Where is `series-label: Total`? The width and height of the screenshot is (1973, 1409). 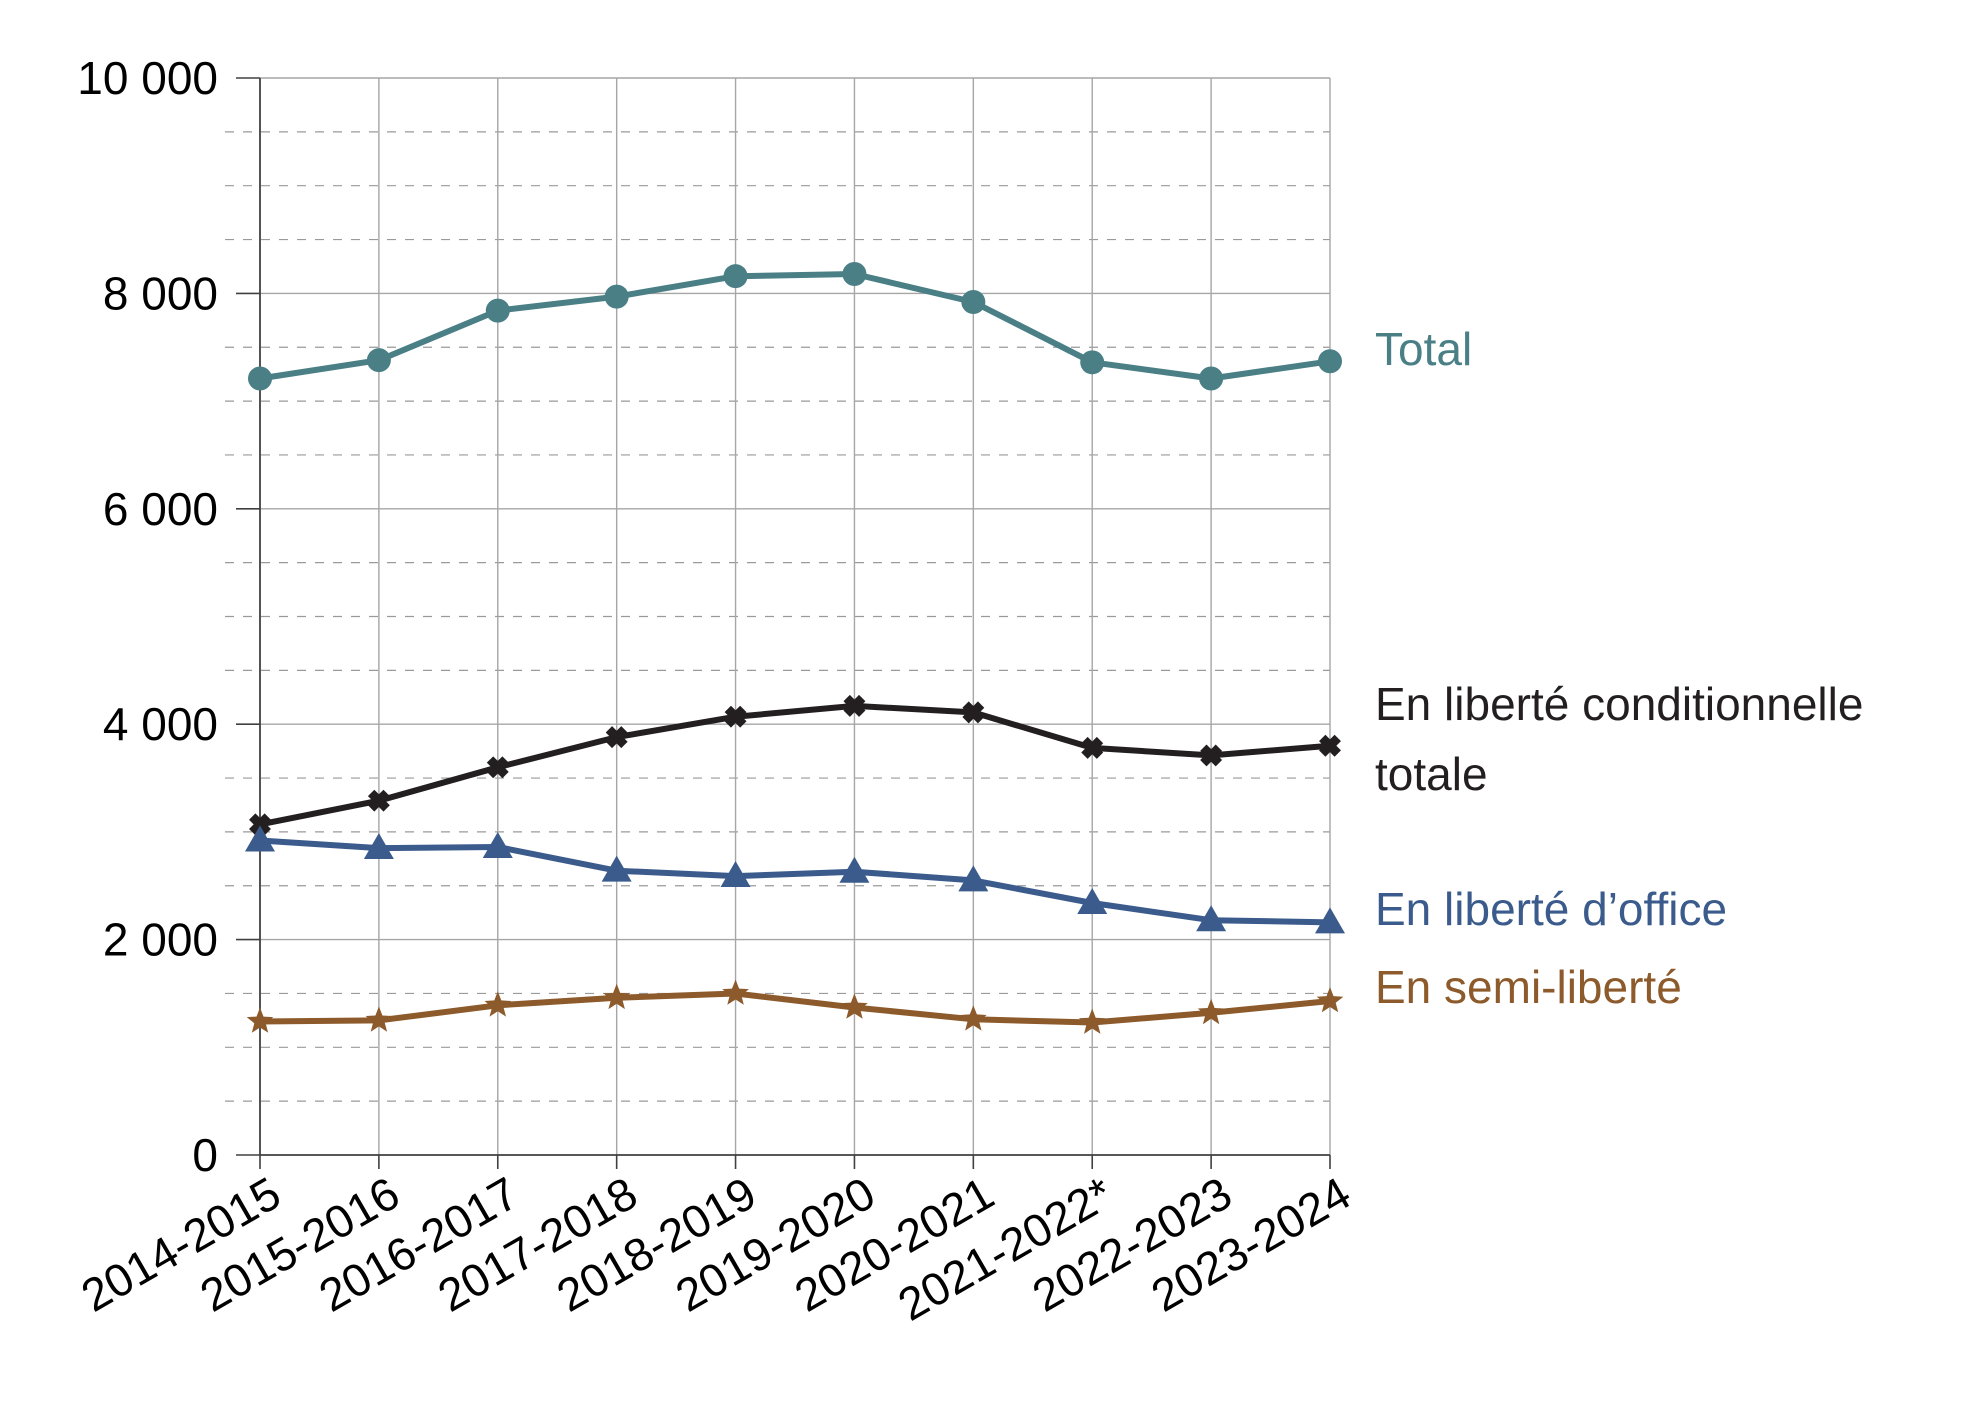
series-label: Total is located at coordinates (1423, 349).